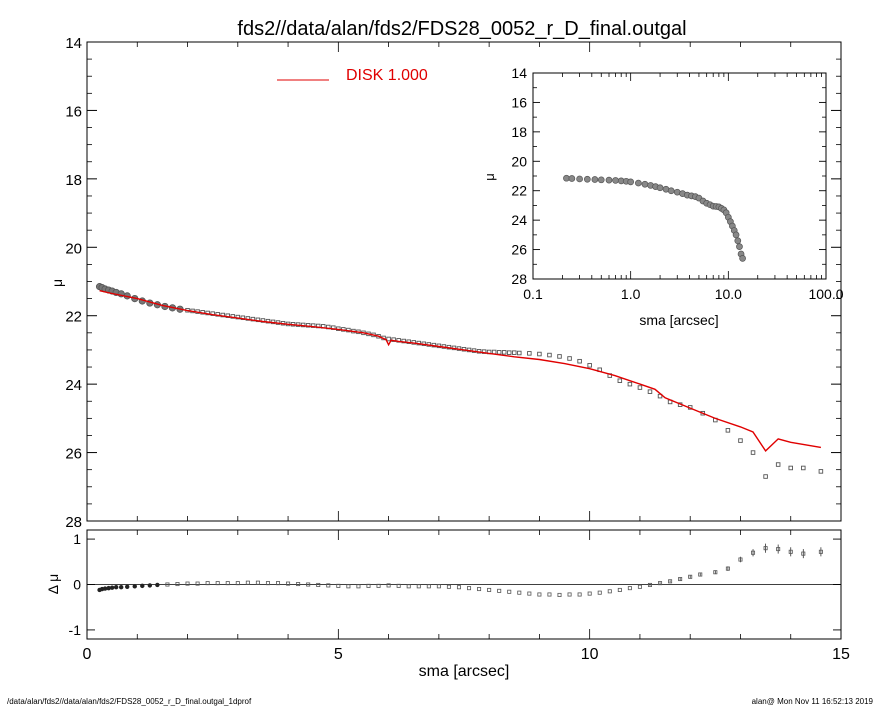 This screenshot has height=708, width=885. I want to click on main-y-tick-label: 18, so click(73, 180).